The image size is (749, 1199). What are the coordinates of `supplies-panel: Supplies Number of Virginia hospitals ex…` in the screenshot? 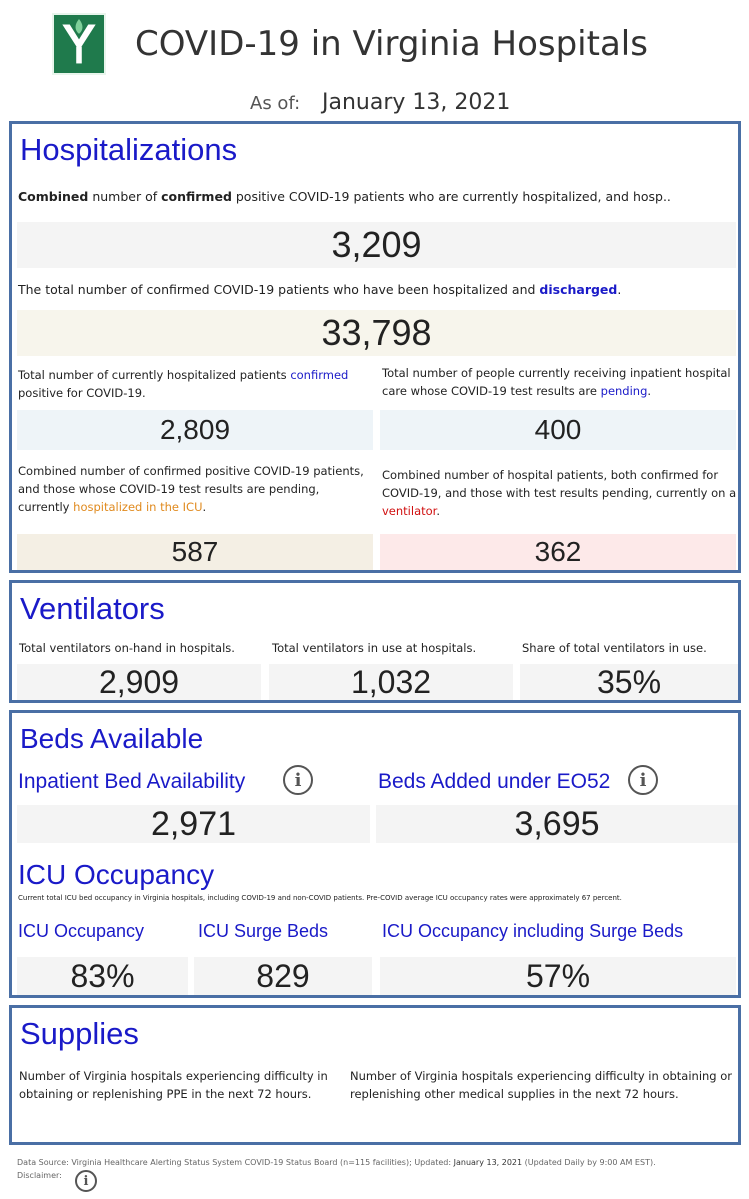 It's located at (375, 1075).